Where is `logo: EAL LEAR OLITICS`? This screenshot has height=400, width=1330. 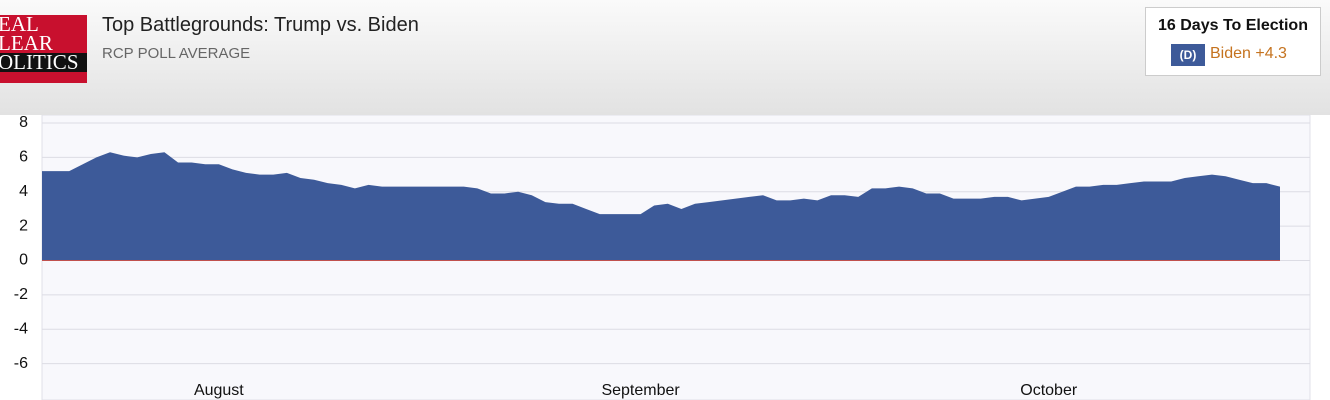
logo: EAL LEAR OLITICS is located at coordinates (43, 49).